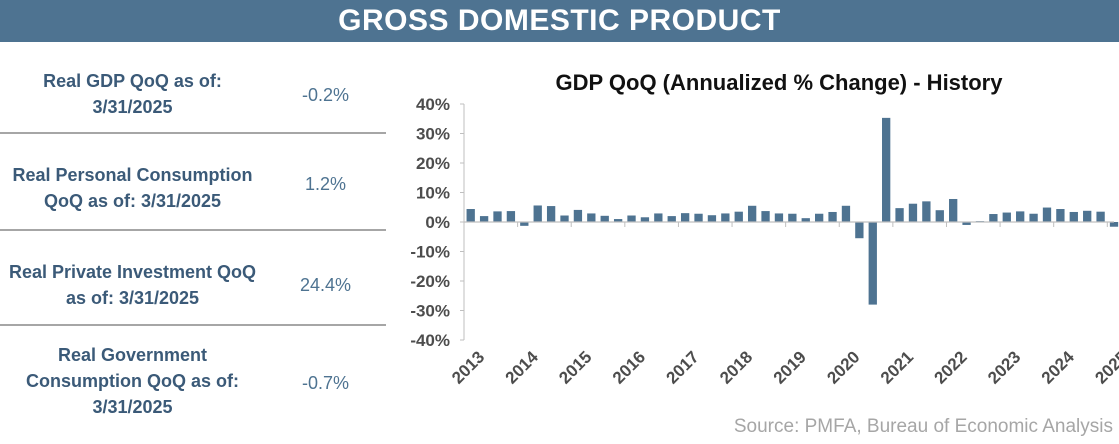 The height and width of the screenshot is (444, 1119). I want to click on x-tick-label: 2022, so click(951, 367).